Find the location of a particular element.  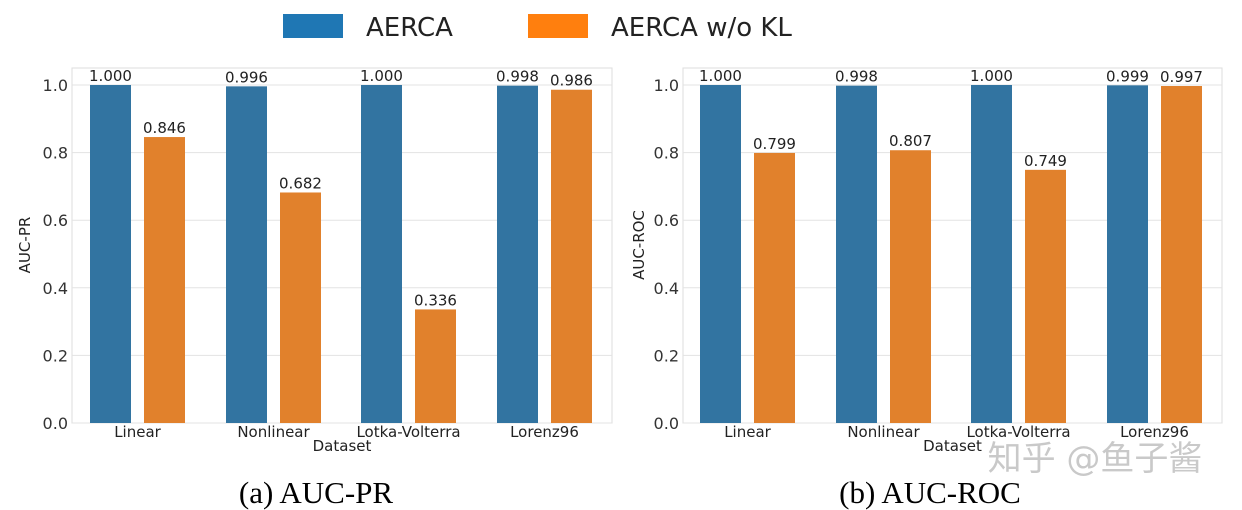

bar-value-label: 0.999 is located at coordinates (1127, 76).